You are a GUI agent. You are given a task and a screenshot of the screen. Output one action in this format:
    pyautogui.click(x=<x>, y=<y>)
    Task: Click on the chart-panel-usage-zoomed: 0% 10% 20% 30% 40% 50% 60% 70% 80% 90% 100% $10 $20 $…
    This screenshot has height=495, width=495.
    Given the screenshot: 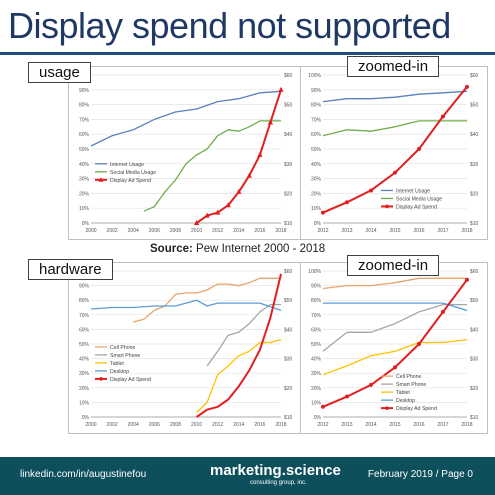 What is the action you would take?
    pyautogui.click(x=394, y=153)
    